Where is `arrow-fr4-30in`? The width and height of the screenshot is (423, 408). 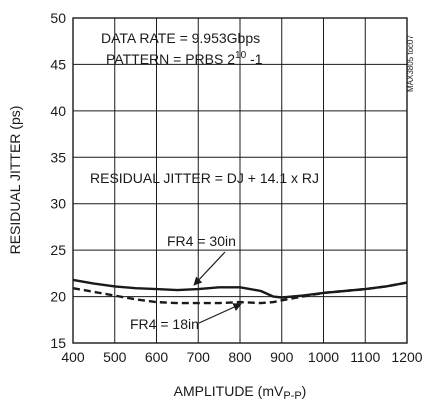 arrow-fr4-30in is located at coordinates (209, 268).